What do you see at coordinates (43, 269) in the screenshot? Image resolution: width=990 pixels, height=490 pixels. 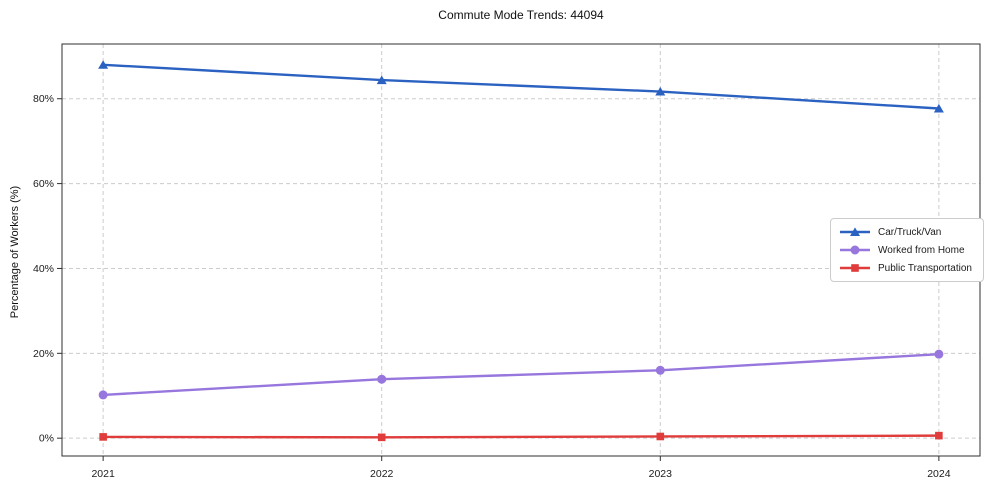 I see `y-tick-label: 40%` at bounding box center [43, 269].